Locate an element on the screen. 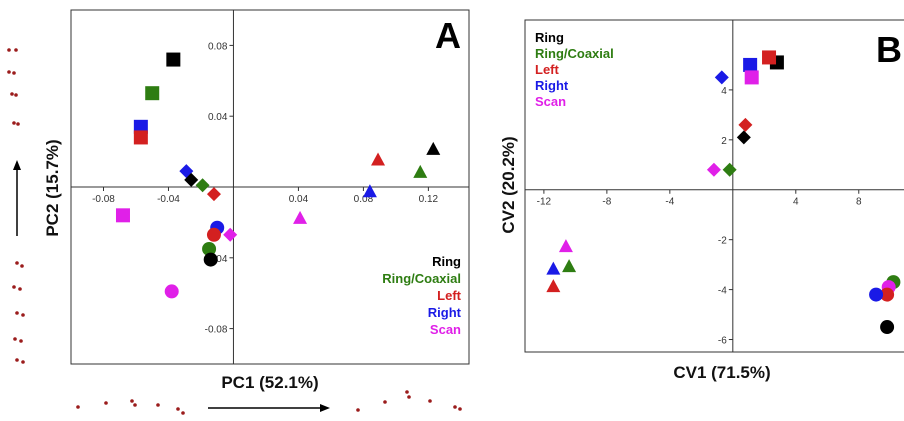 Image resolution: width=904 pixels, height=421 pixels. panel-a-point-left-diamond is located at coordinates (213, 194).